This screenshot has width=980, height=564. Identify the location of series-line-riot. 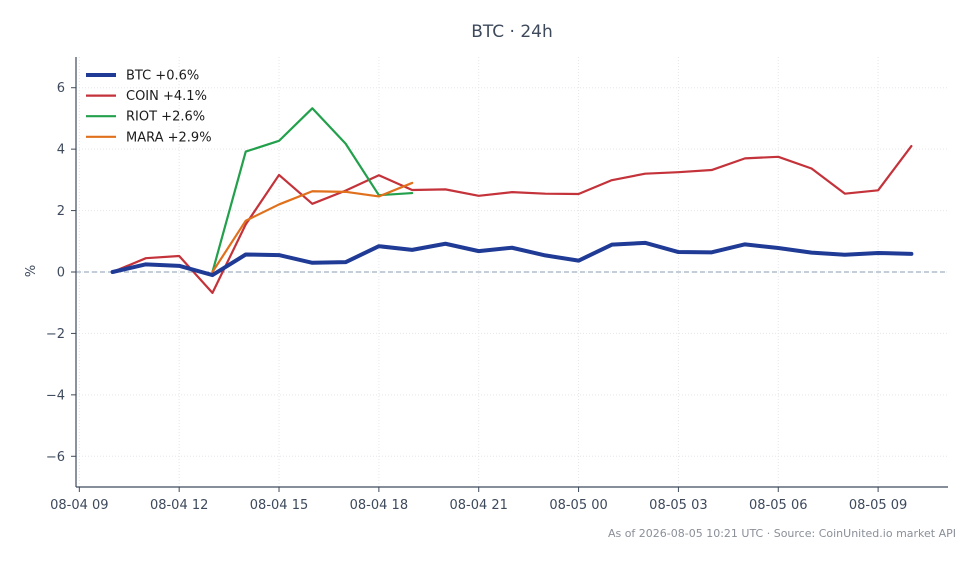
(312, 190).